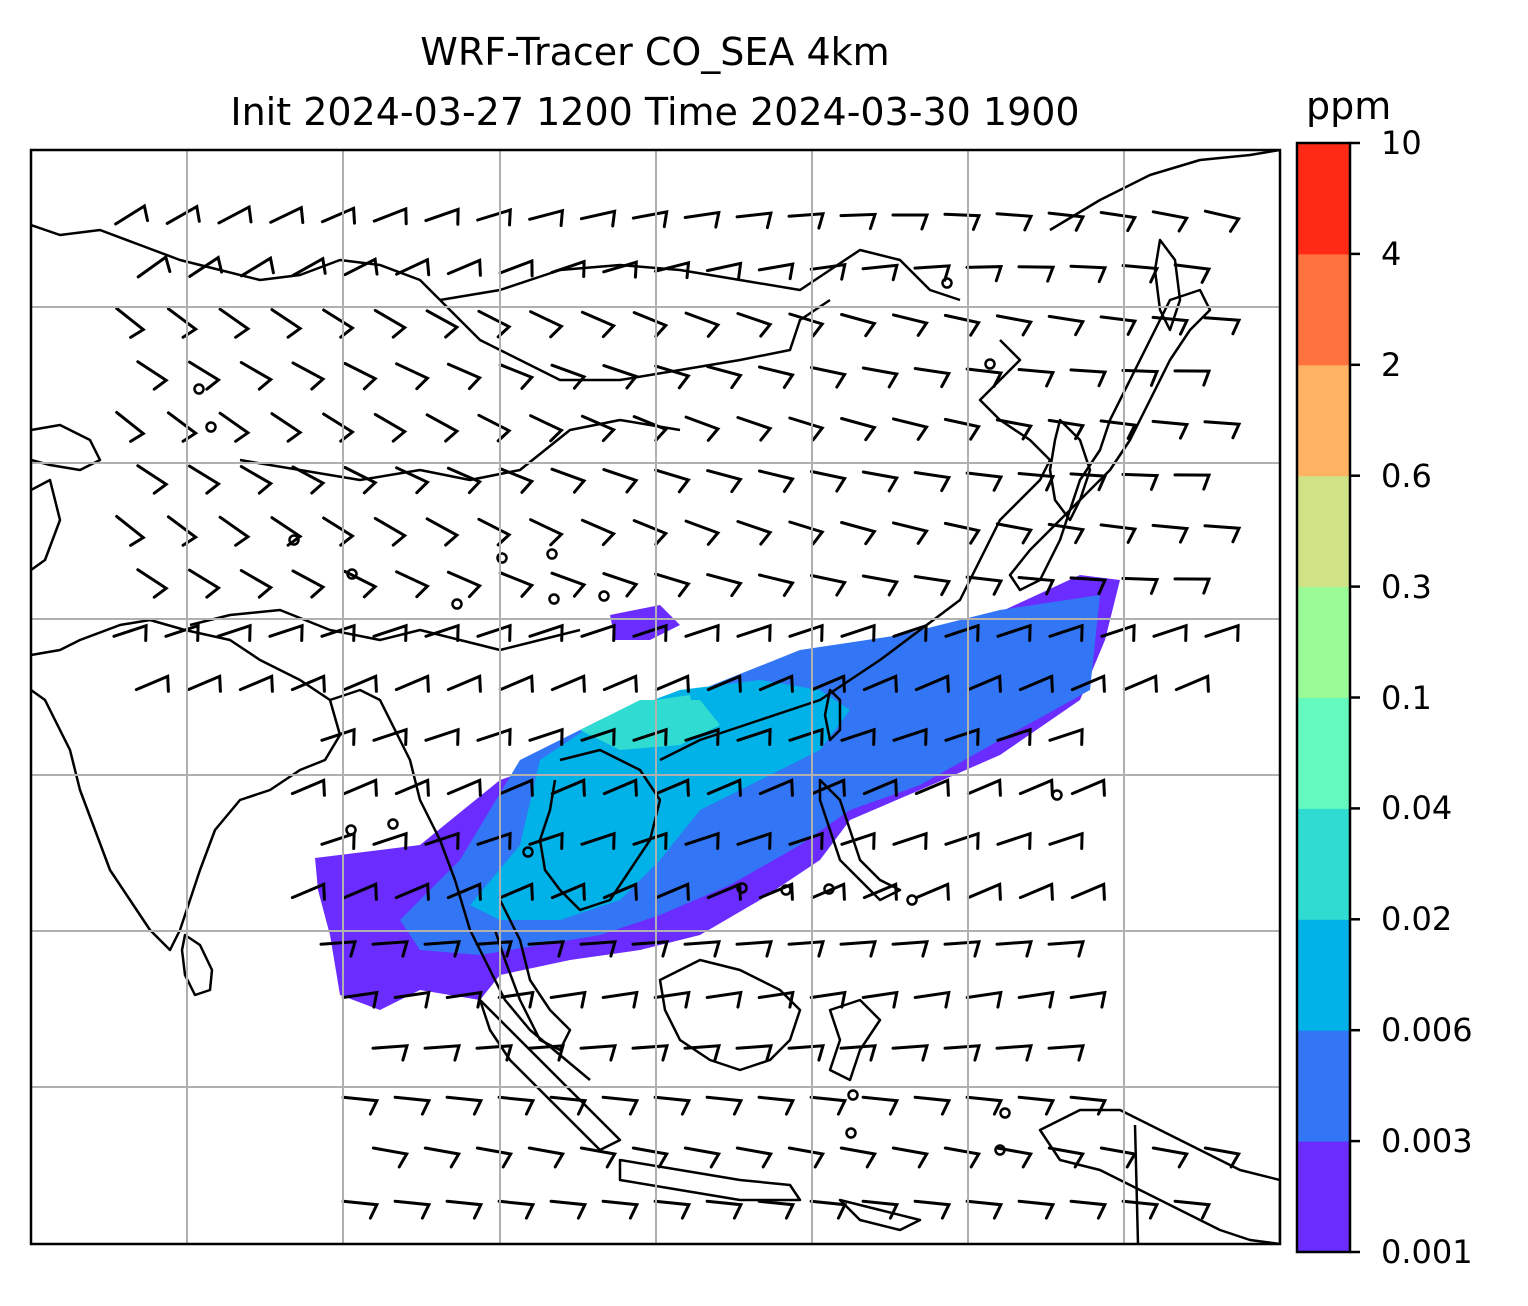 The image size is (1528, 1306). What do you see at coordinates (550, 1075) in the screenshot?
I see `sumatra-coastline` at bounding box center [550, 1075].